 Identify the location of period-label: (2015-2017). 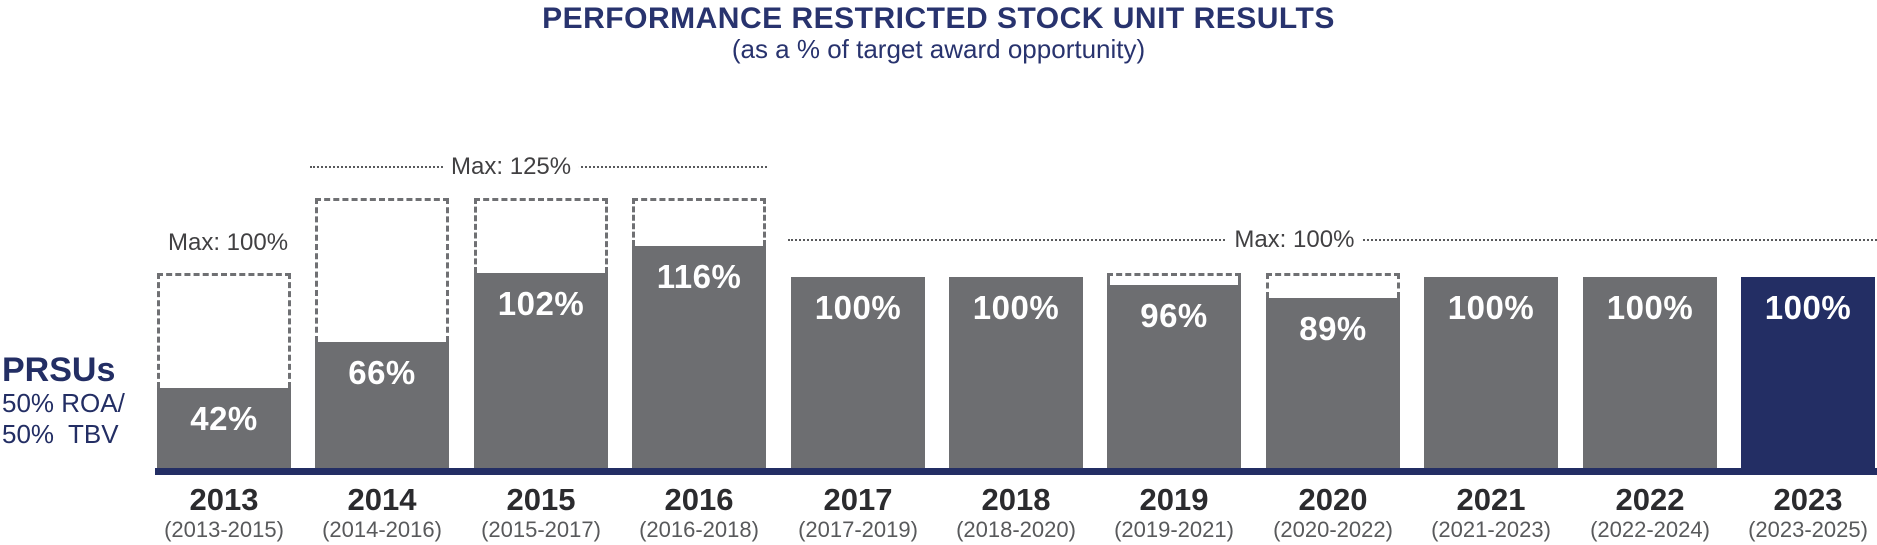
(541, 529).